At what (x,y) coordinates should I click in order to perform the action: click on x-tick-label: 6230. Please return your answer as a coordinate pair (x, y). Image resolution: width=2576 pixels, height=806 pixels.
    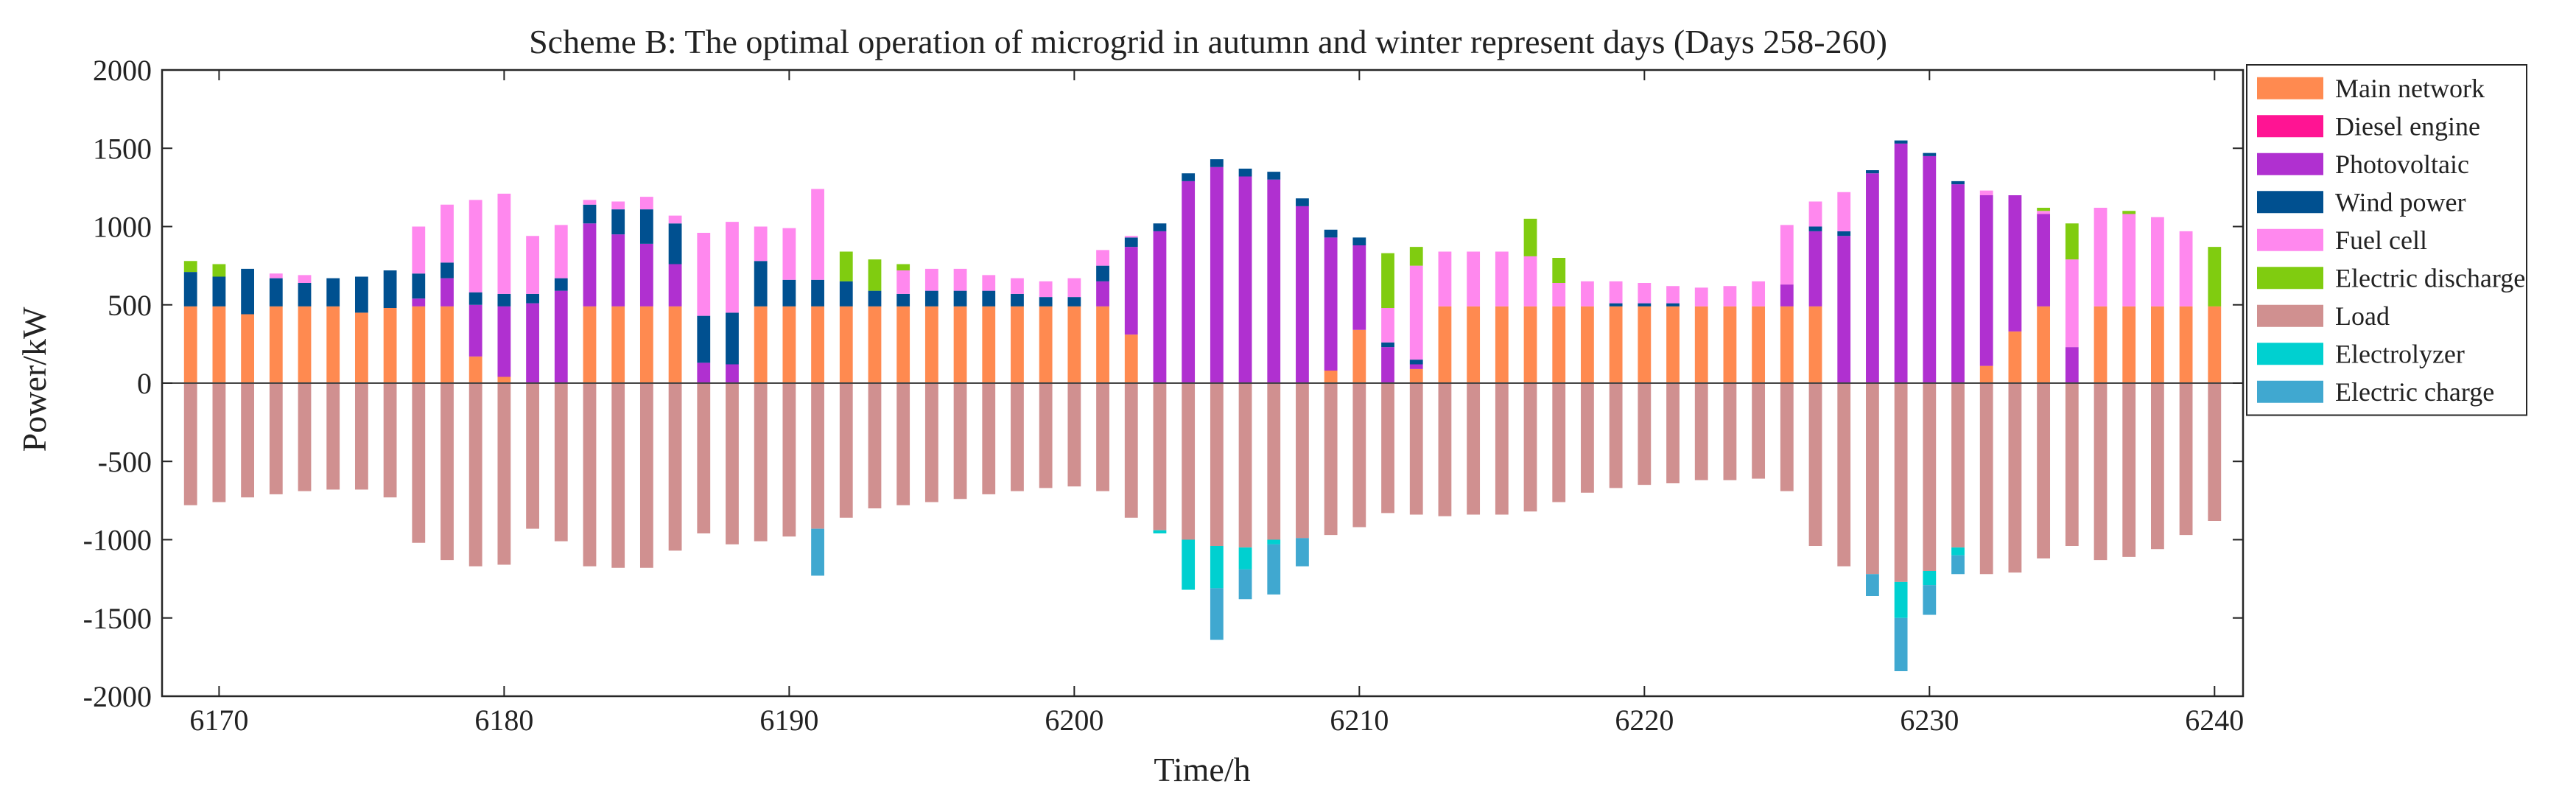
    Looking at the image, I should click on (1929, 720).